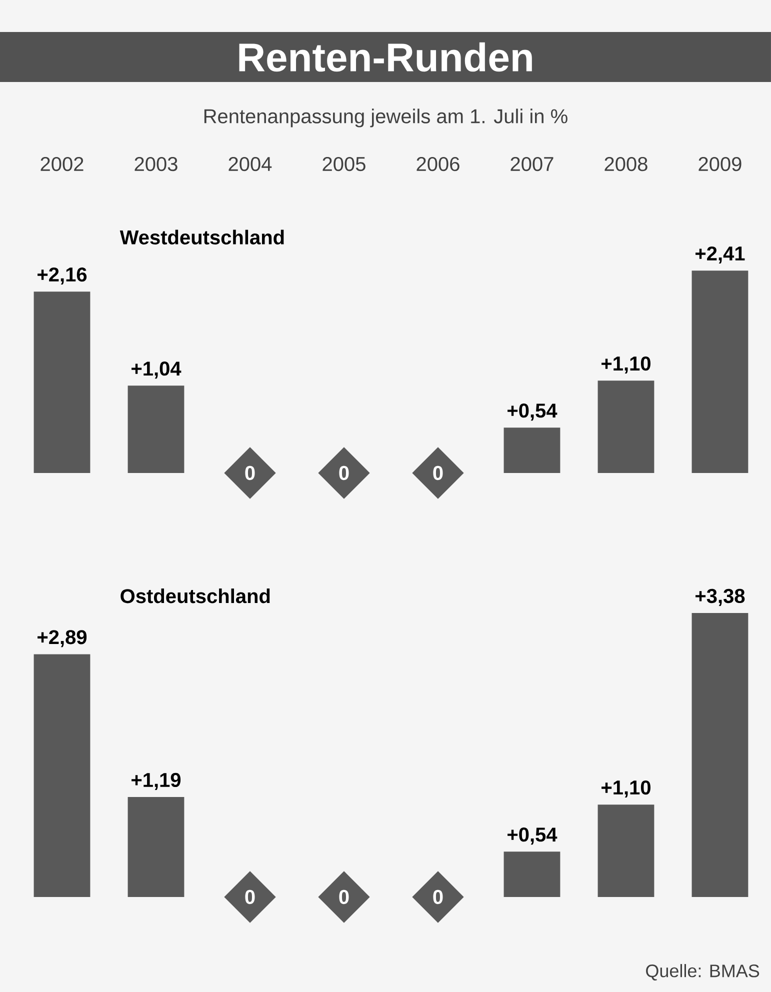 This screenshot has height=992, width=771. I want to click on source-note: Quelle: BMAS, so click(703, 972).